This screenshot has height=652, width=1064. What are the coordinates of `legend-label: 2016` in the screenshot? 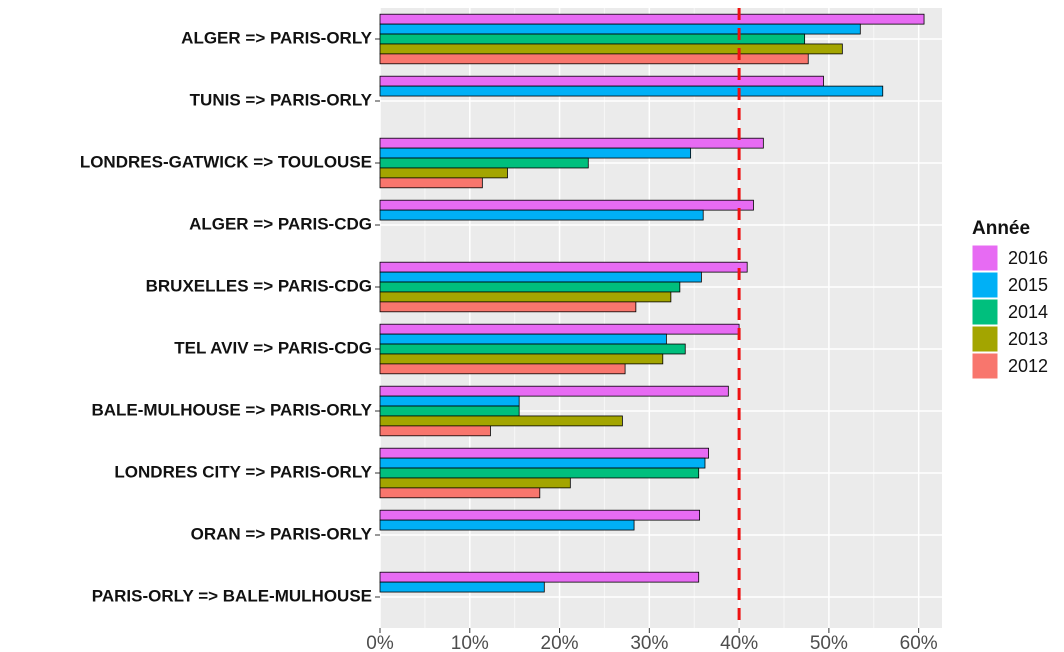 It's located at (1028, 258).